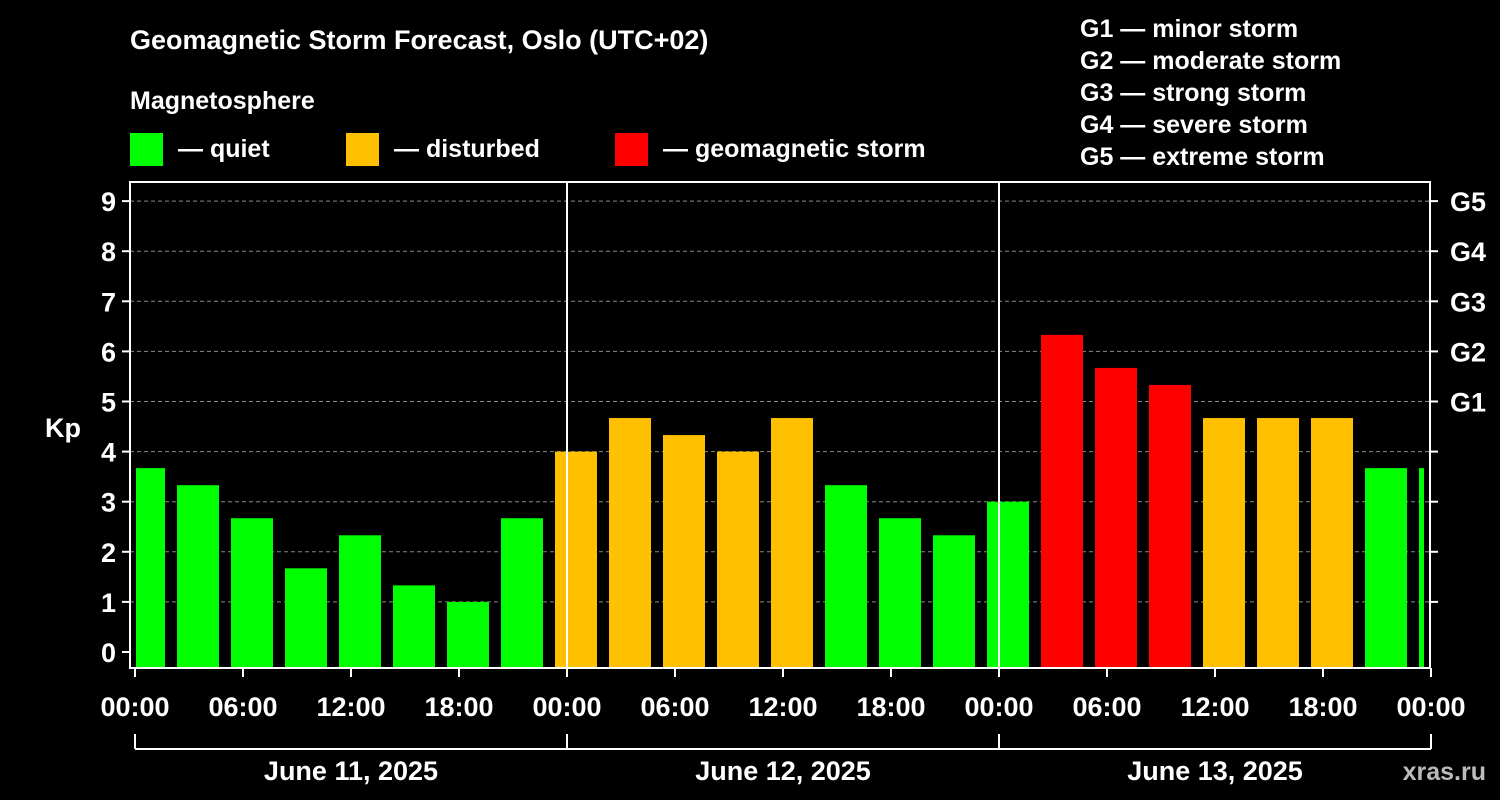 The width and height of the screenshot is (1500, 800). Describe the element at coordinates (1468, 352) in the screenshot. I see `right-g-label: G2` at that location.